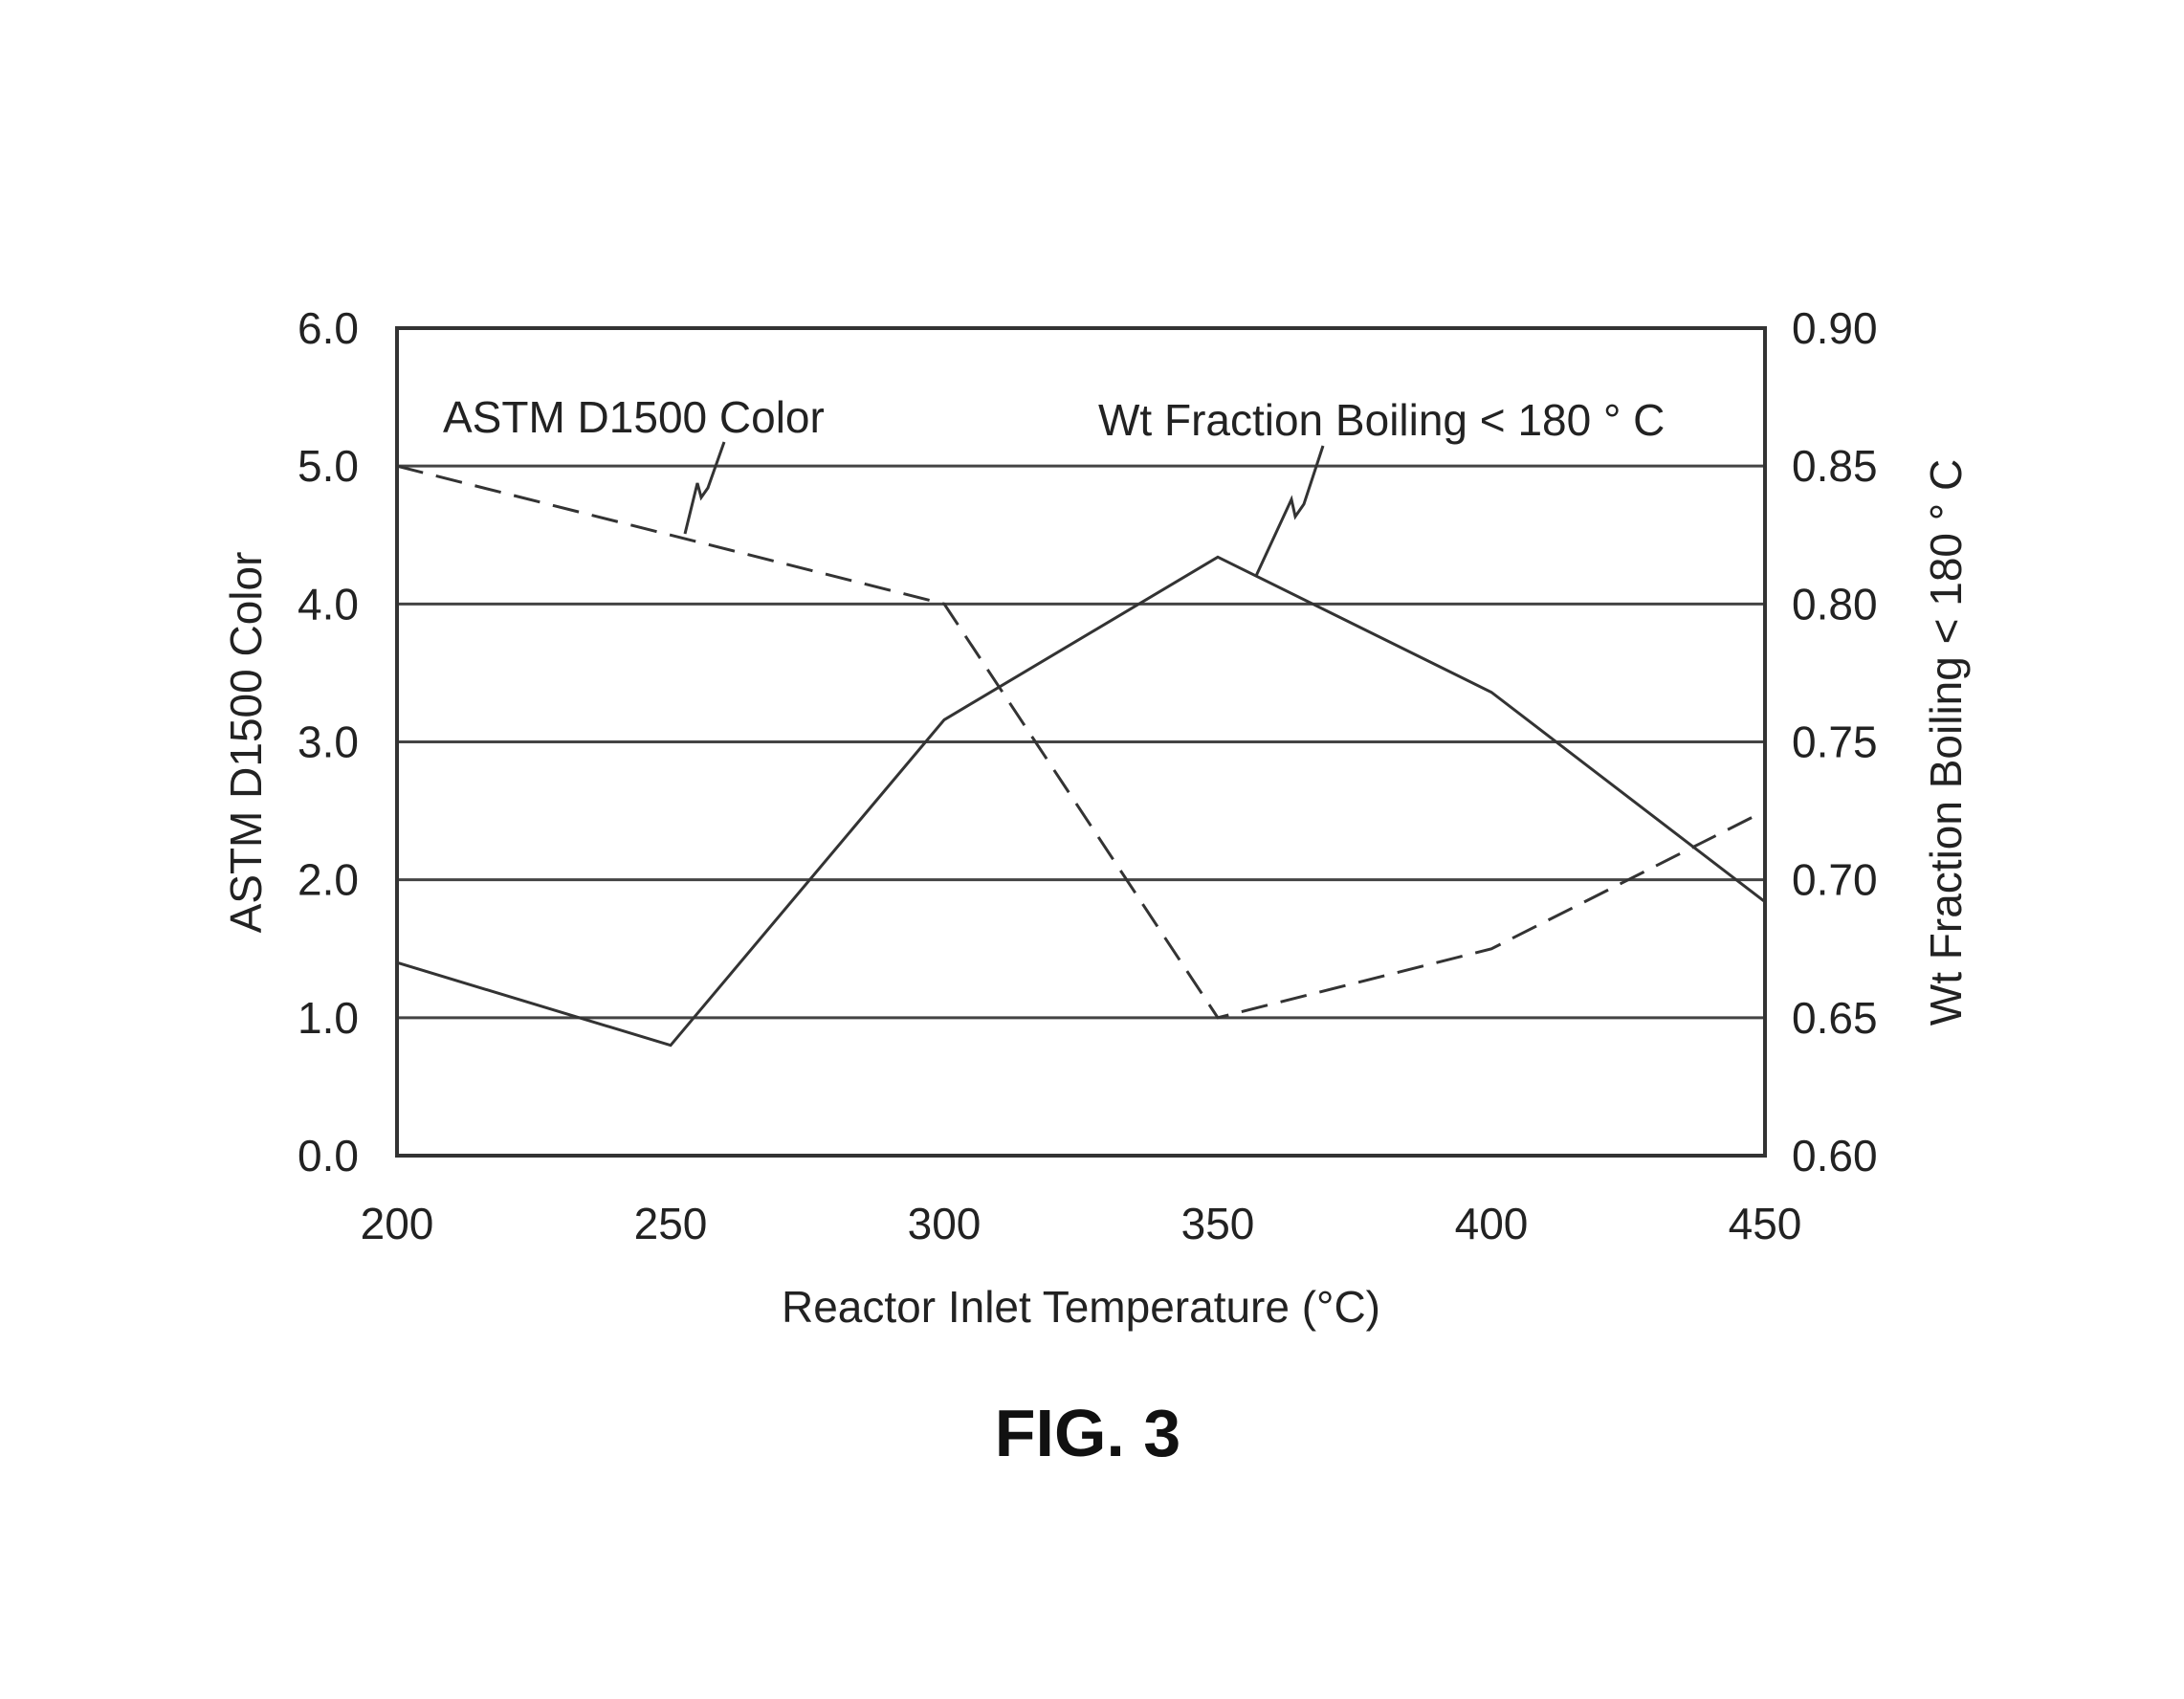 This screenshot has width=2184, height=1699. Describe the element at coordinates (705, 488) in the screenshot. I see `series-leader-astm` at that location.